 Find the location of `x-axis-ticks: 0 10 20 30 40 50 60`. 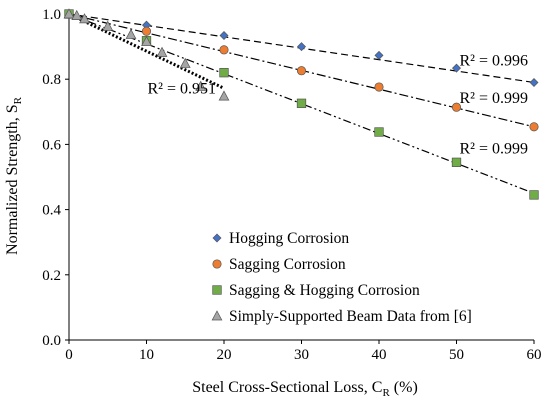

x-axis-ticks: 0 10 20 30 40 50 60 is located at coordinates (303, 351).